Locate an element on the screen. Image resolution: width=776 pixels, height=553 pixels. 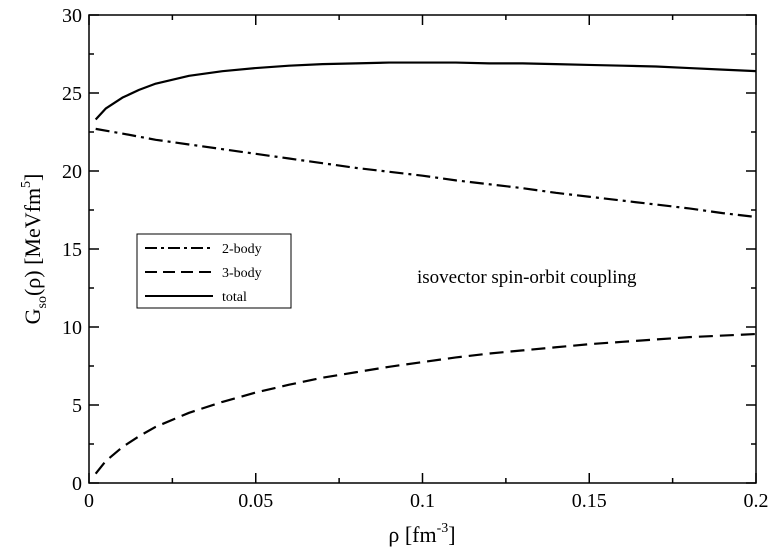
y-axis-title-mid: (ρ) [MeVfm is located at coordinates (32, 242).